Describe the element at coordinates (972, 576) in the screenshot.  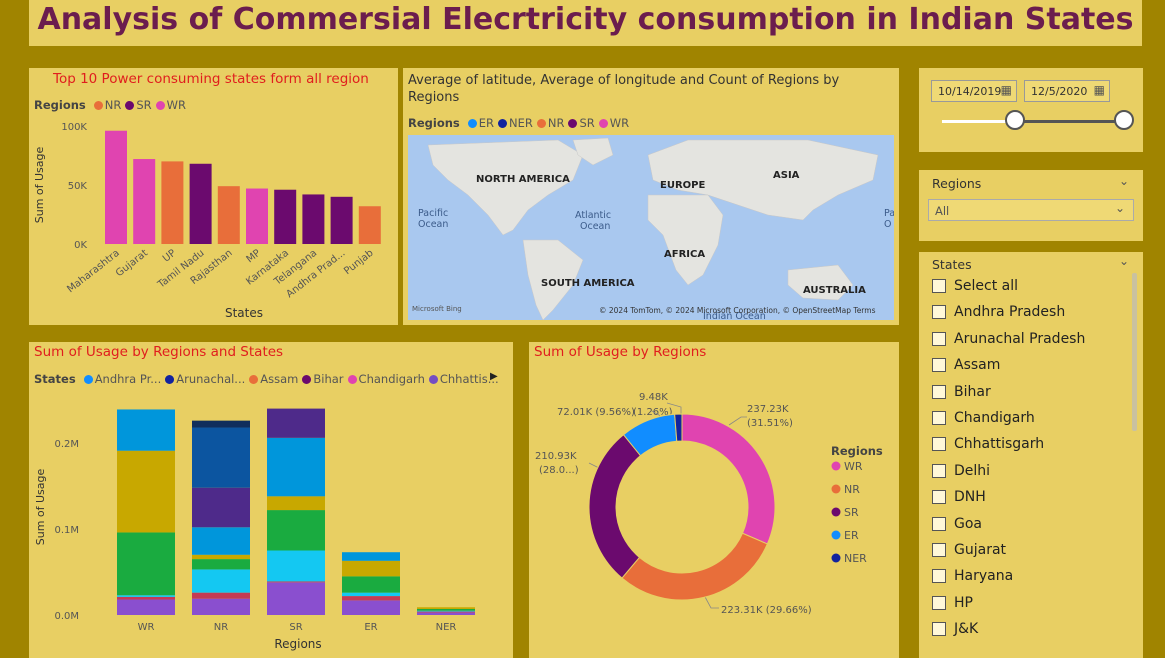
I see `state-option: Haryana` at that location.